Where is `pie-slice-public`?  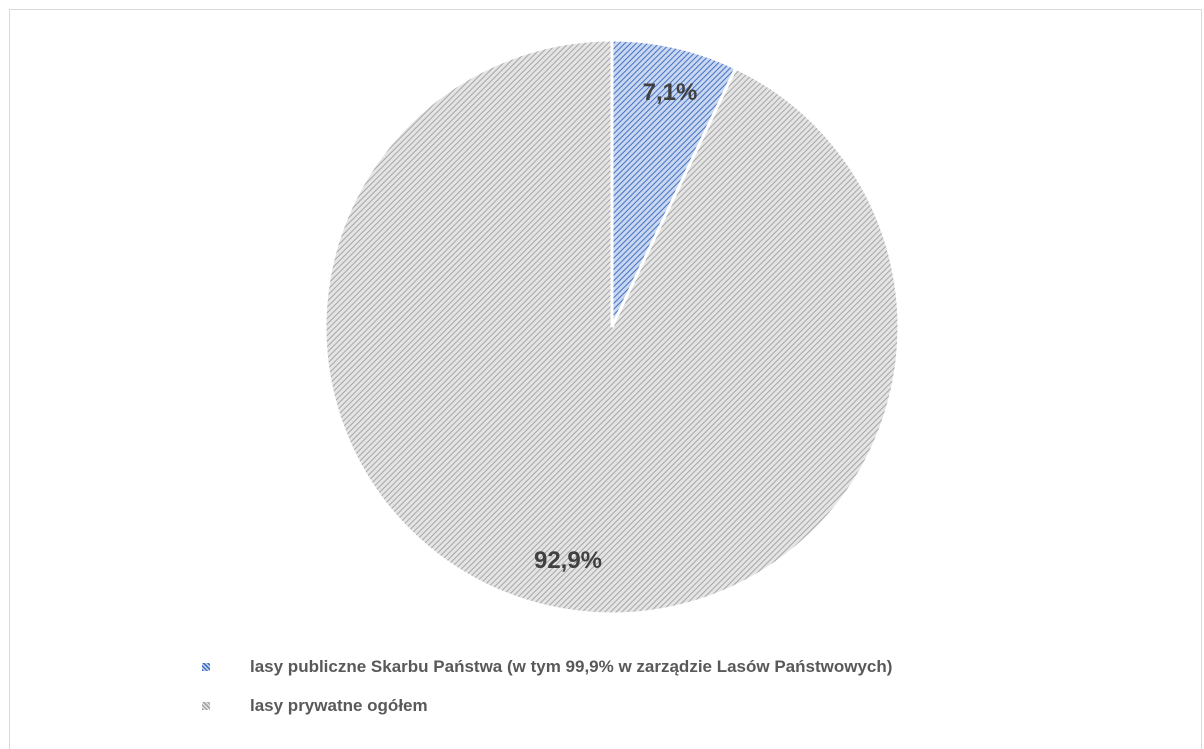
pie-slice-public is located at coordinates (674, 183).